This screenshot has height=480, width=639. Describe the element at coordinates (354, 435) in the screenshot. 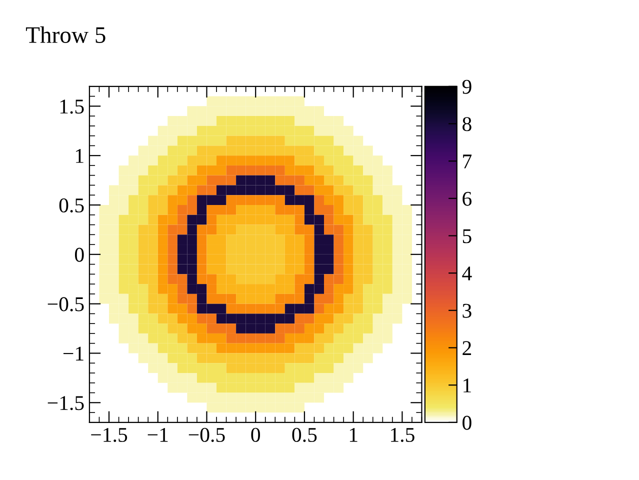

I see `x-tick-label: 1` at that location.